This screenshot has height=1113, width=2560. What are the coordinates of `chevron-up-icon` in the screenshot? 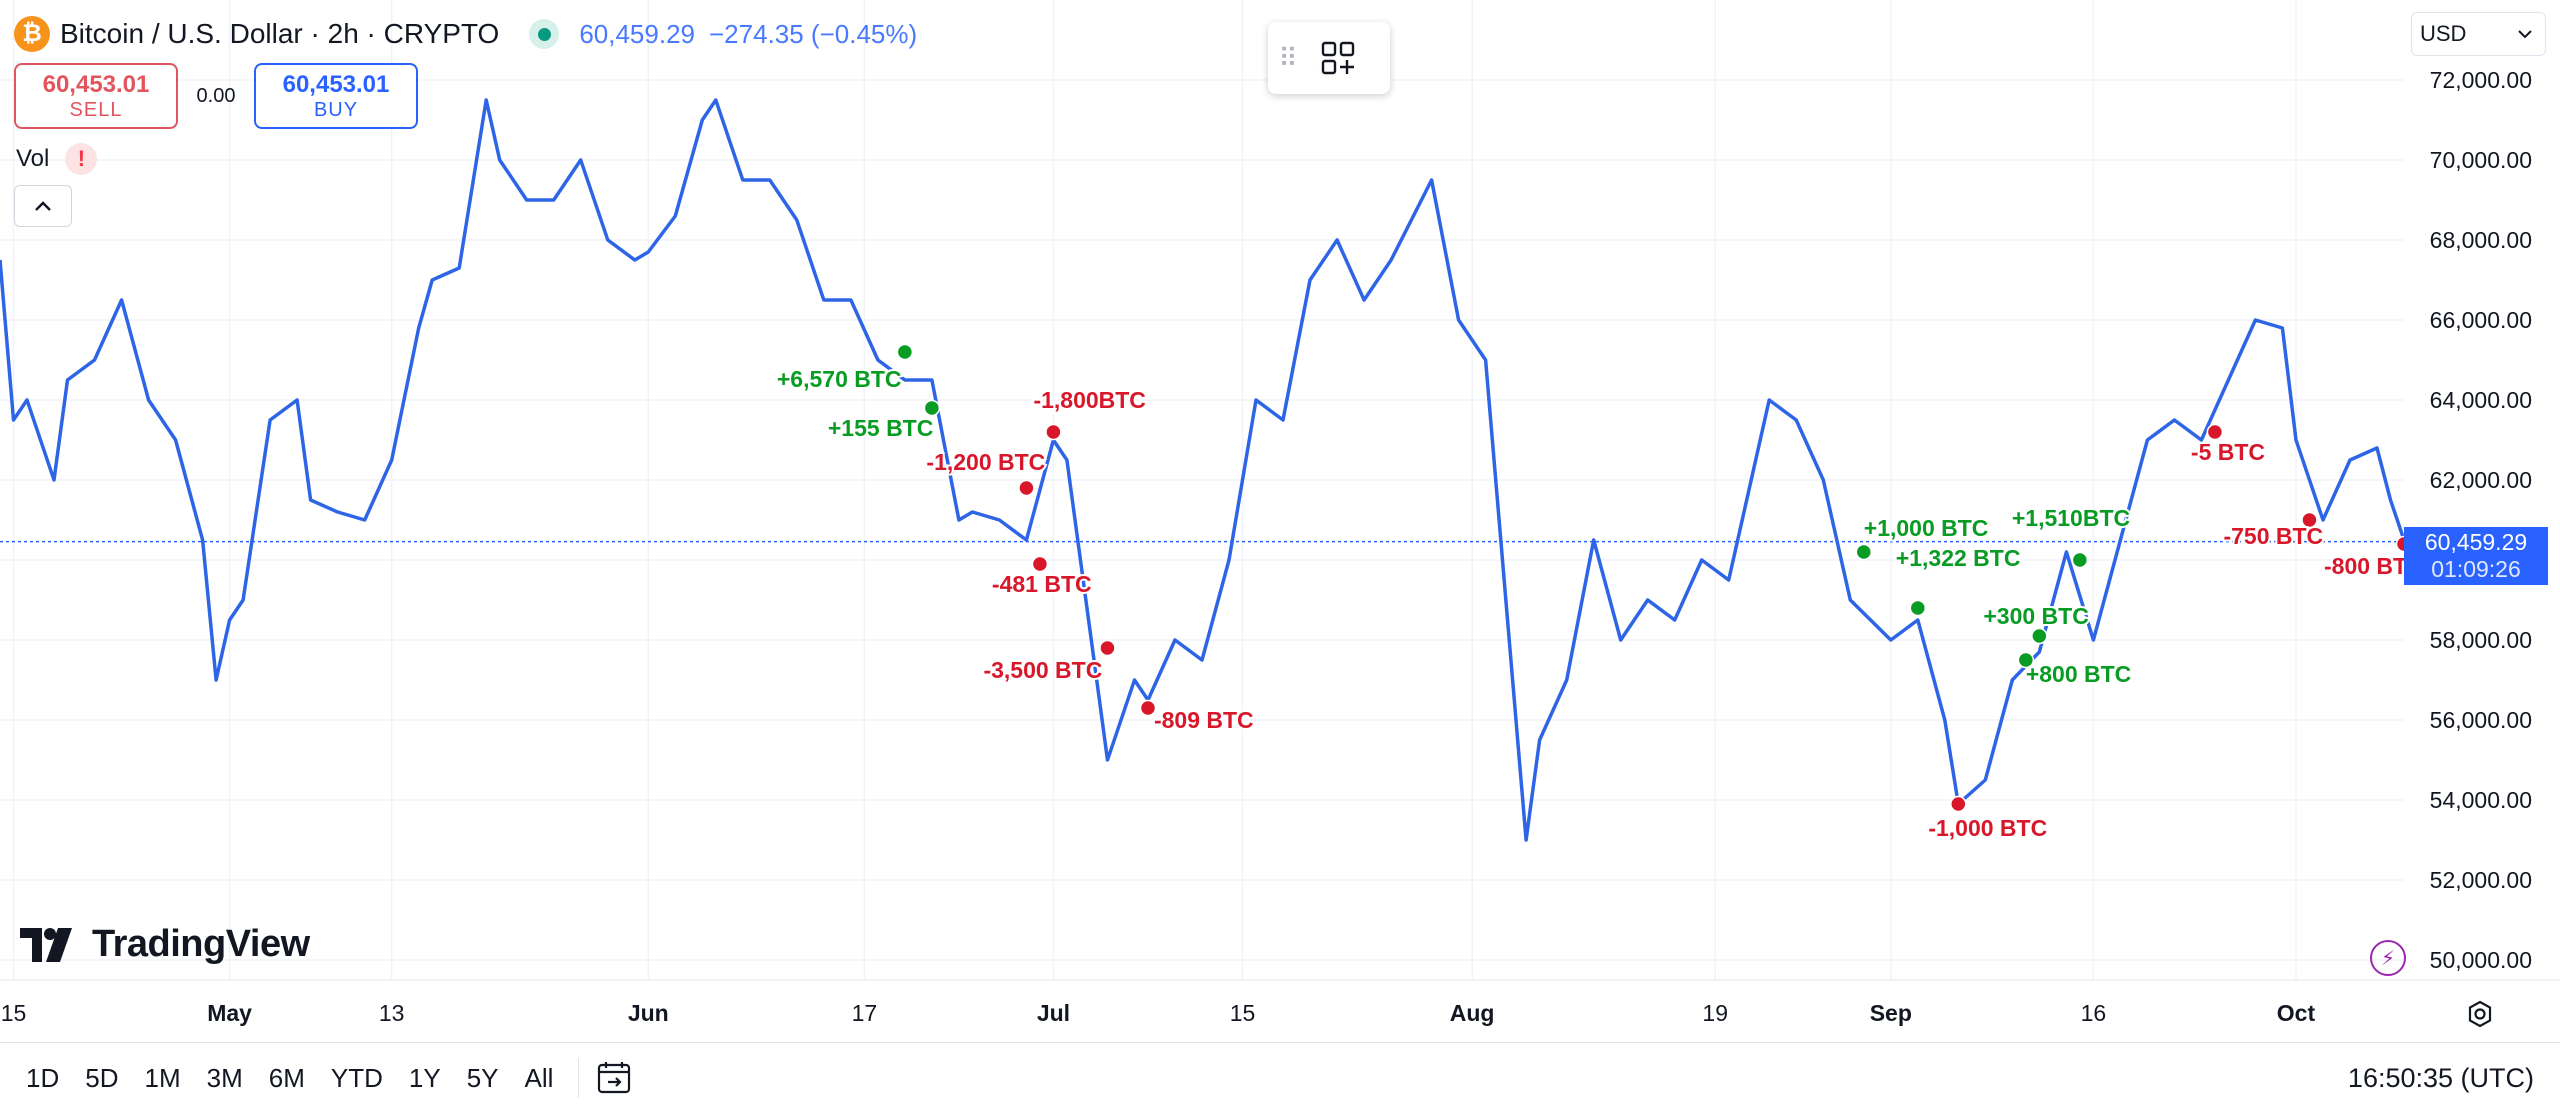 It's located at (43, 206).